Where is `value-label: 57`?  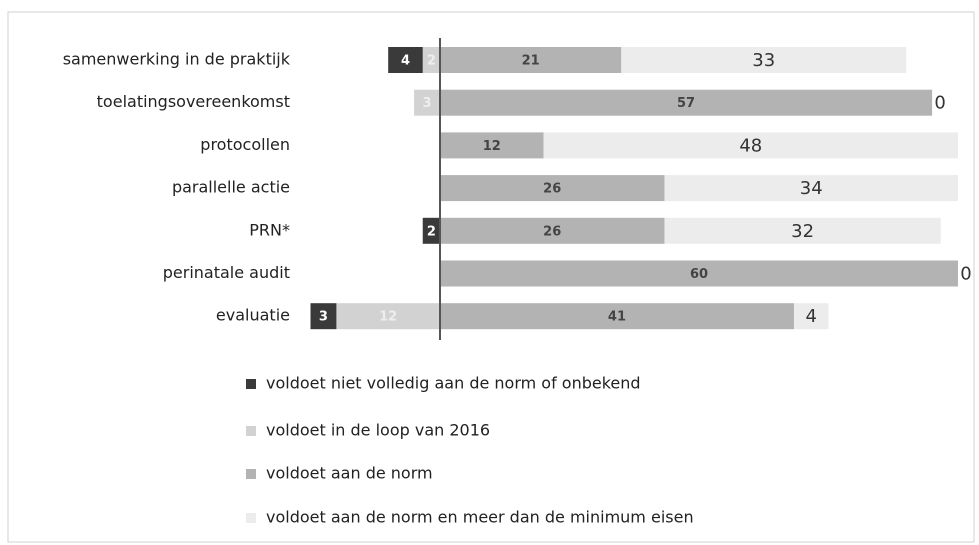
value-label: 57 is located at coordinates (686, 103).